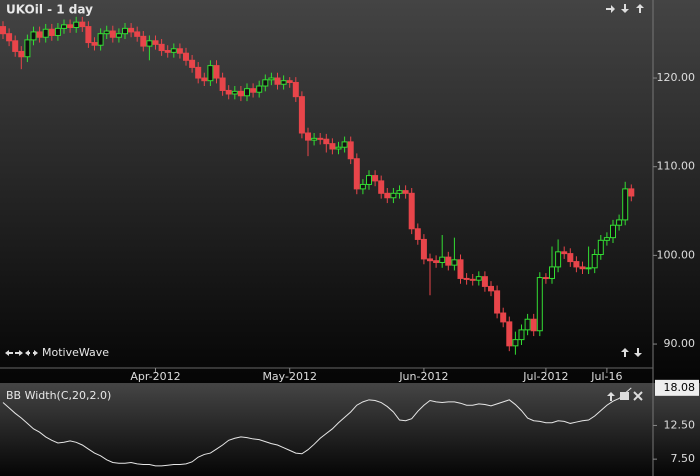 This screenshot has height=476, width=700. I want to click on y-tick-label: 7.50, so click(683, 458).